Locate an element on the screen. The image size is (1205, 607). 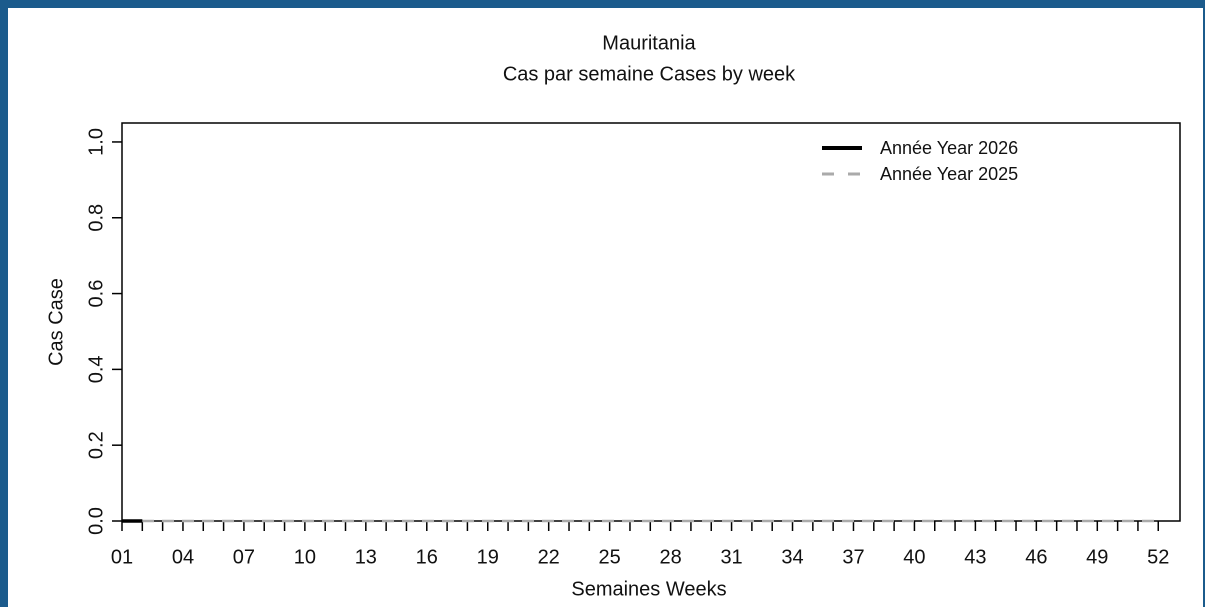
x-tick-label: 37 is located at coordinates (853, 557).